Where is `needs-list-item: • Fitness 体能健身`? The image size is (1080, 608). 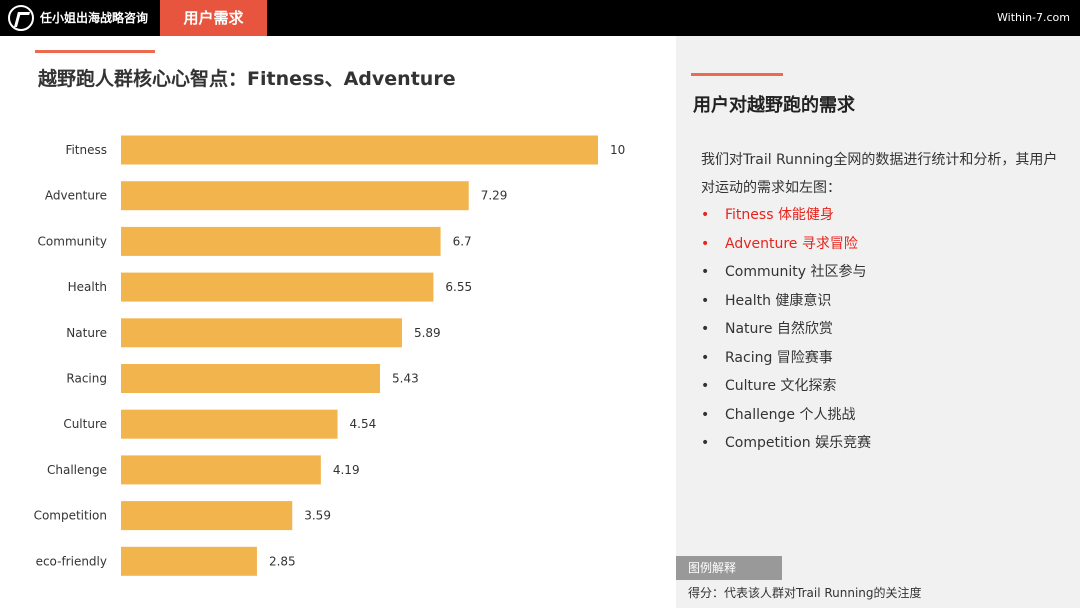
needs-list-item: • Fitness 体能健身 is located at coordinates (786, 215).